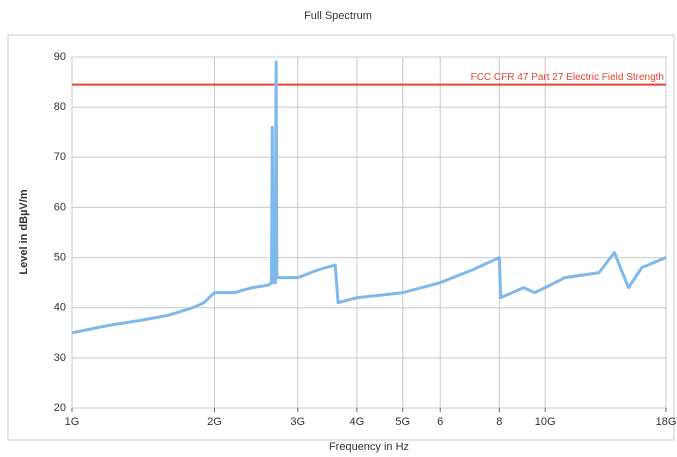 This screenshot has height=457, width=677. Describe the element at coordinates (60, 408) in the screenshot. I see `y-tick-label: 20` at that location.